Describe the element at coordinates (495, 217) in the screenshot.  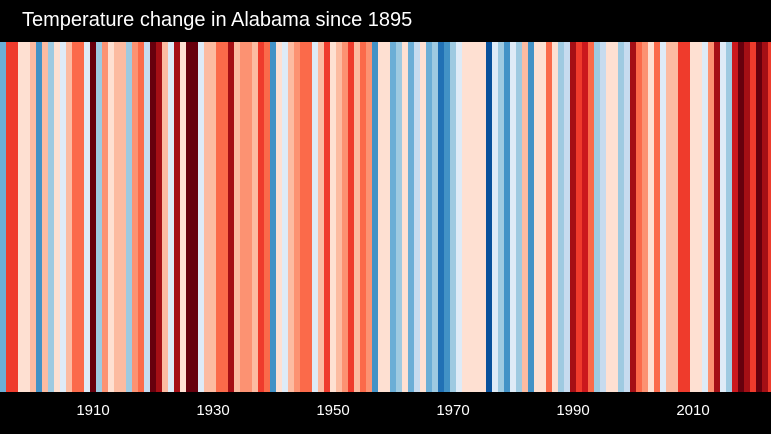
I see `stripe-1977` at that location.